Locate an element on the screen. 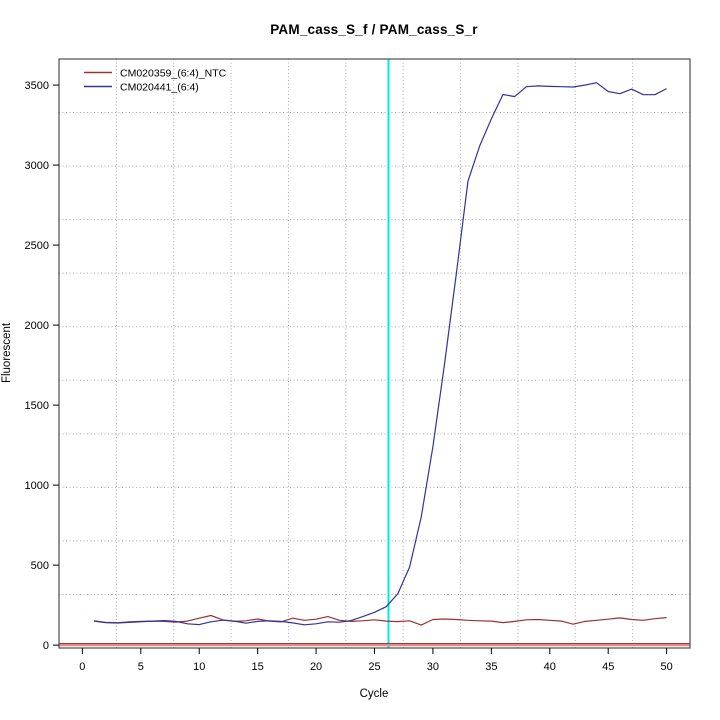 This screenshot has width=720, height=720. x-tick-label: 35 is located at coordinates (491, 667).